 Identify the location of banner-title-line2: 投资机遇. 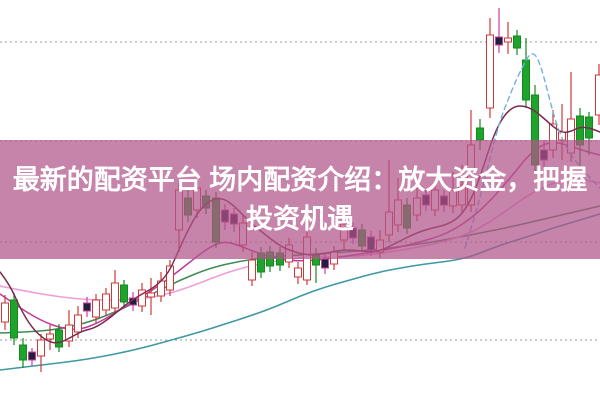
(299, 218).